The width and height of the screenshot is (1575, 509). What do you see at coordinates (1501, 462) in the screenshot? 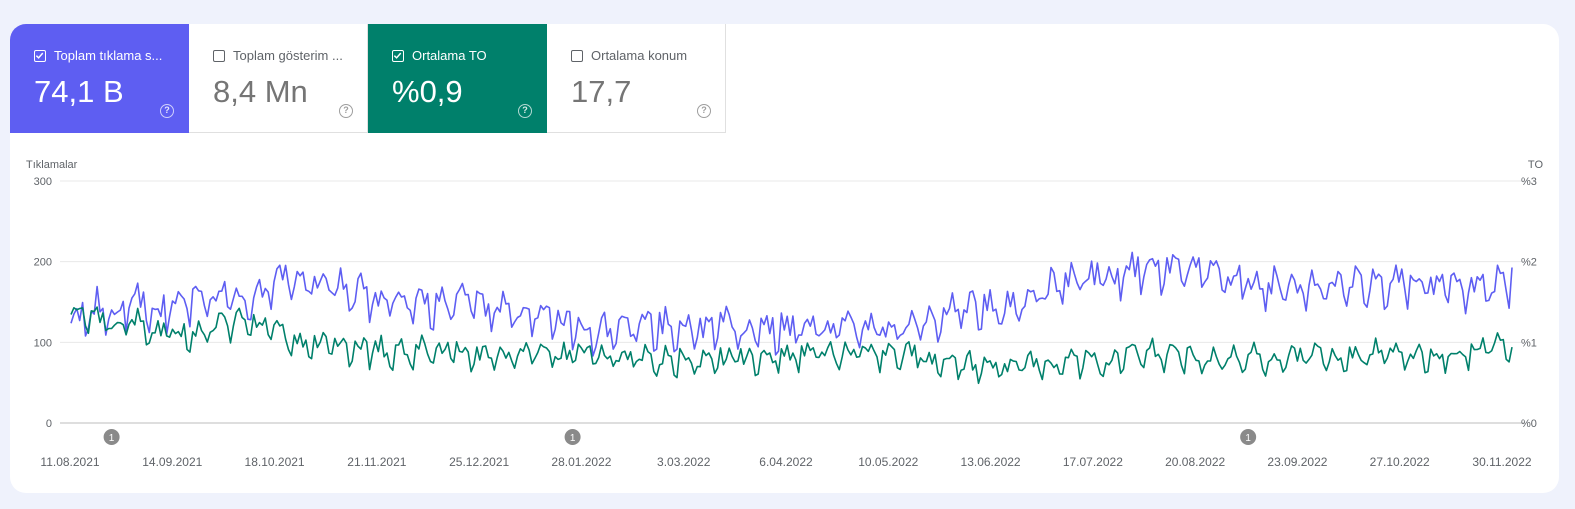
I see `x-tick-label: 30.11.2022` at bounding box center [1501, 462].